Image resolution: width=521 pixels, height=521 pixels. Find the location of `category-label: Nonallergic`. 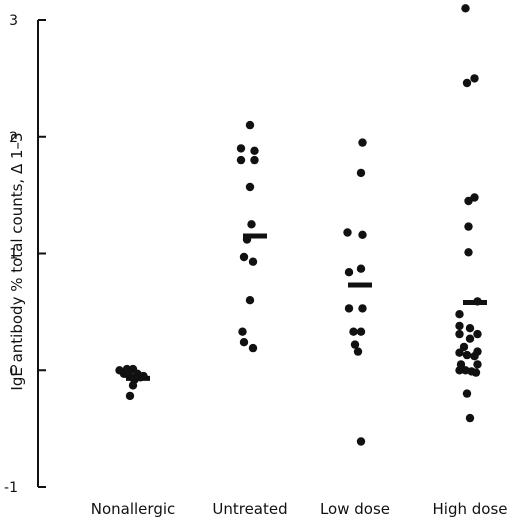

category-label: Nonallergic is located at coordinates (133, 509).